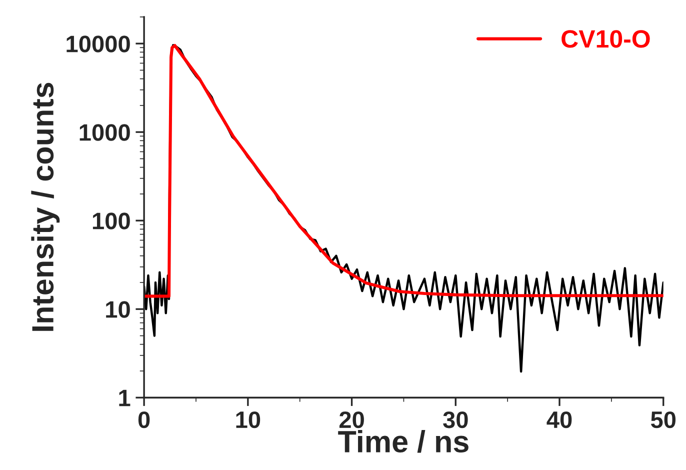 The width and height of the screenshot is (686, 470). What do you see at coordinates (559, 419) in the screenshot?
I see `x-tick-label: 40` at bounding box center [559, 419].